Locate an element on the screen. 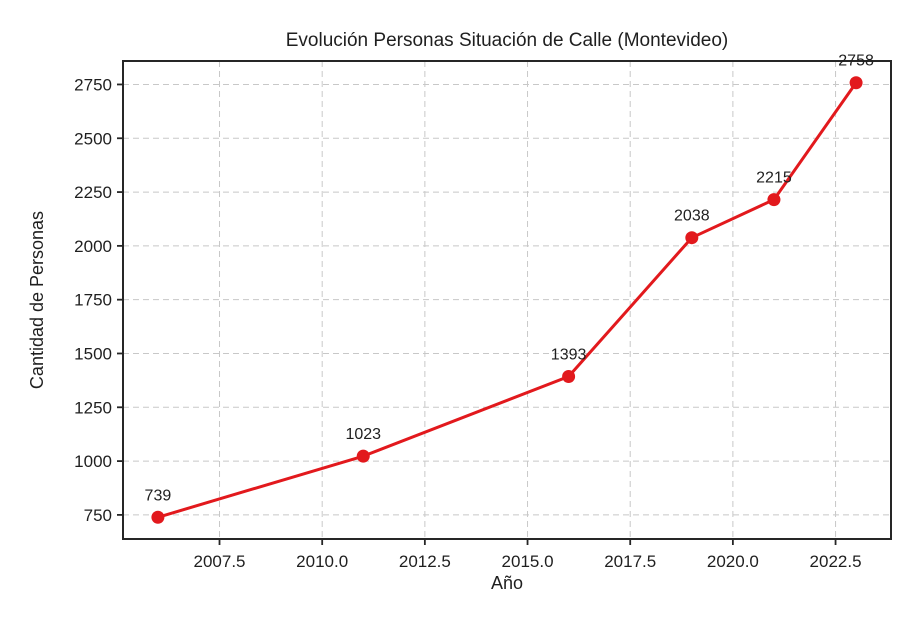  y-axis-label: Cantidad de Personas is located at coordinates (37, 300).